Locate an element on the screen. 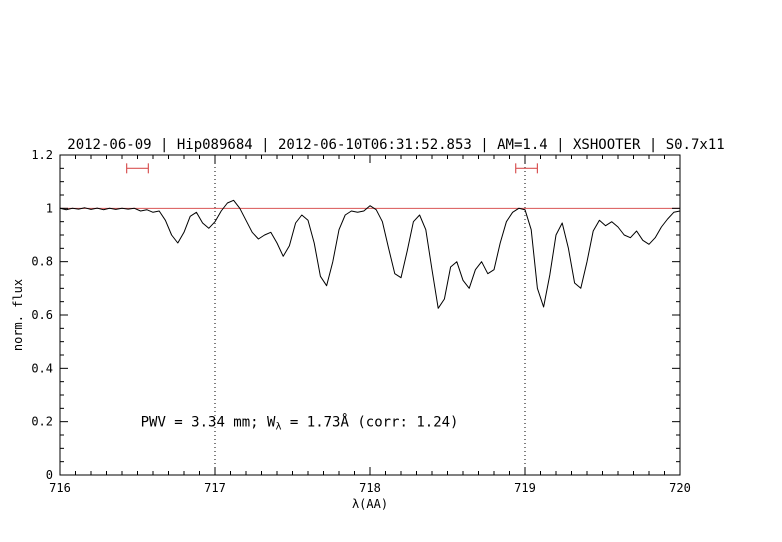 Image resolution: width=782 pixels, height=542 pixels. x-tick-label: 719 is located at coordinates (525, 488).